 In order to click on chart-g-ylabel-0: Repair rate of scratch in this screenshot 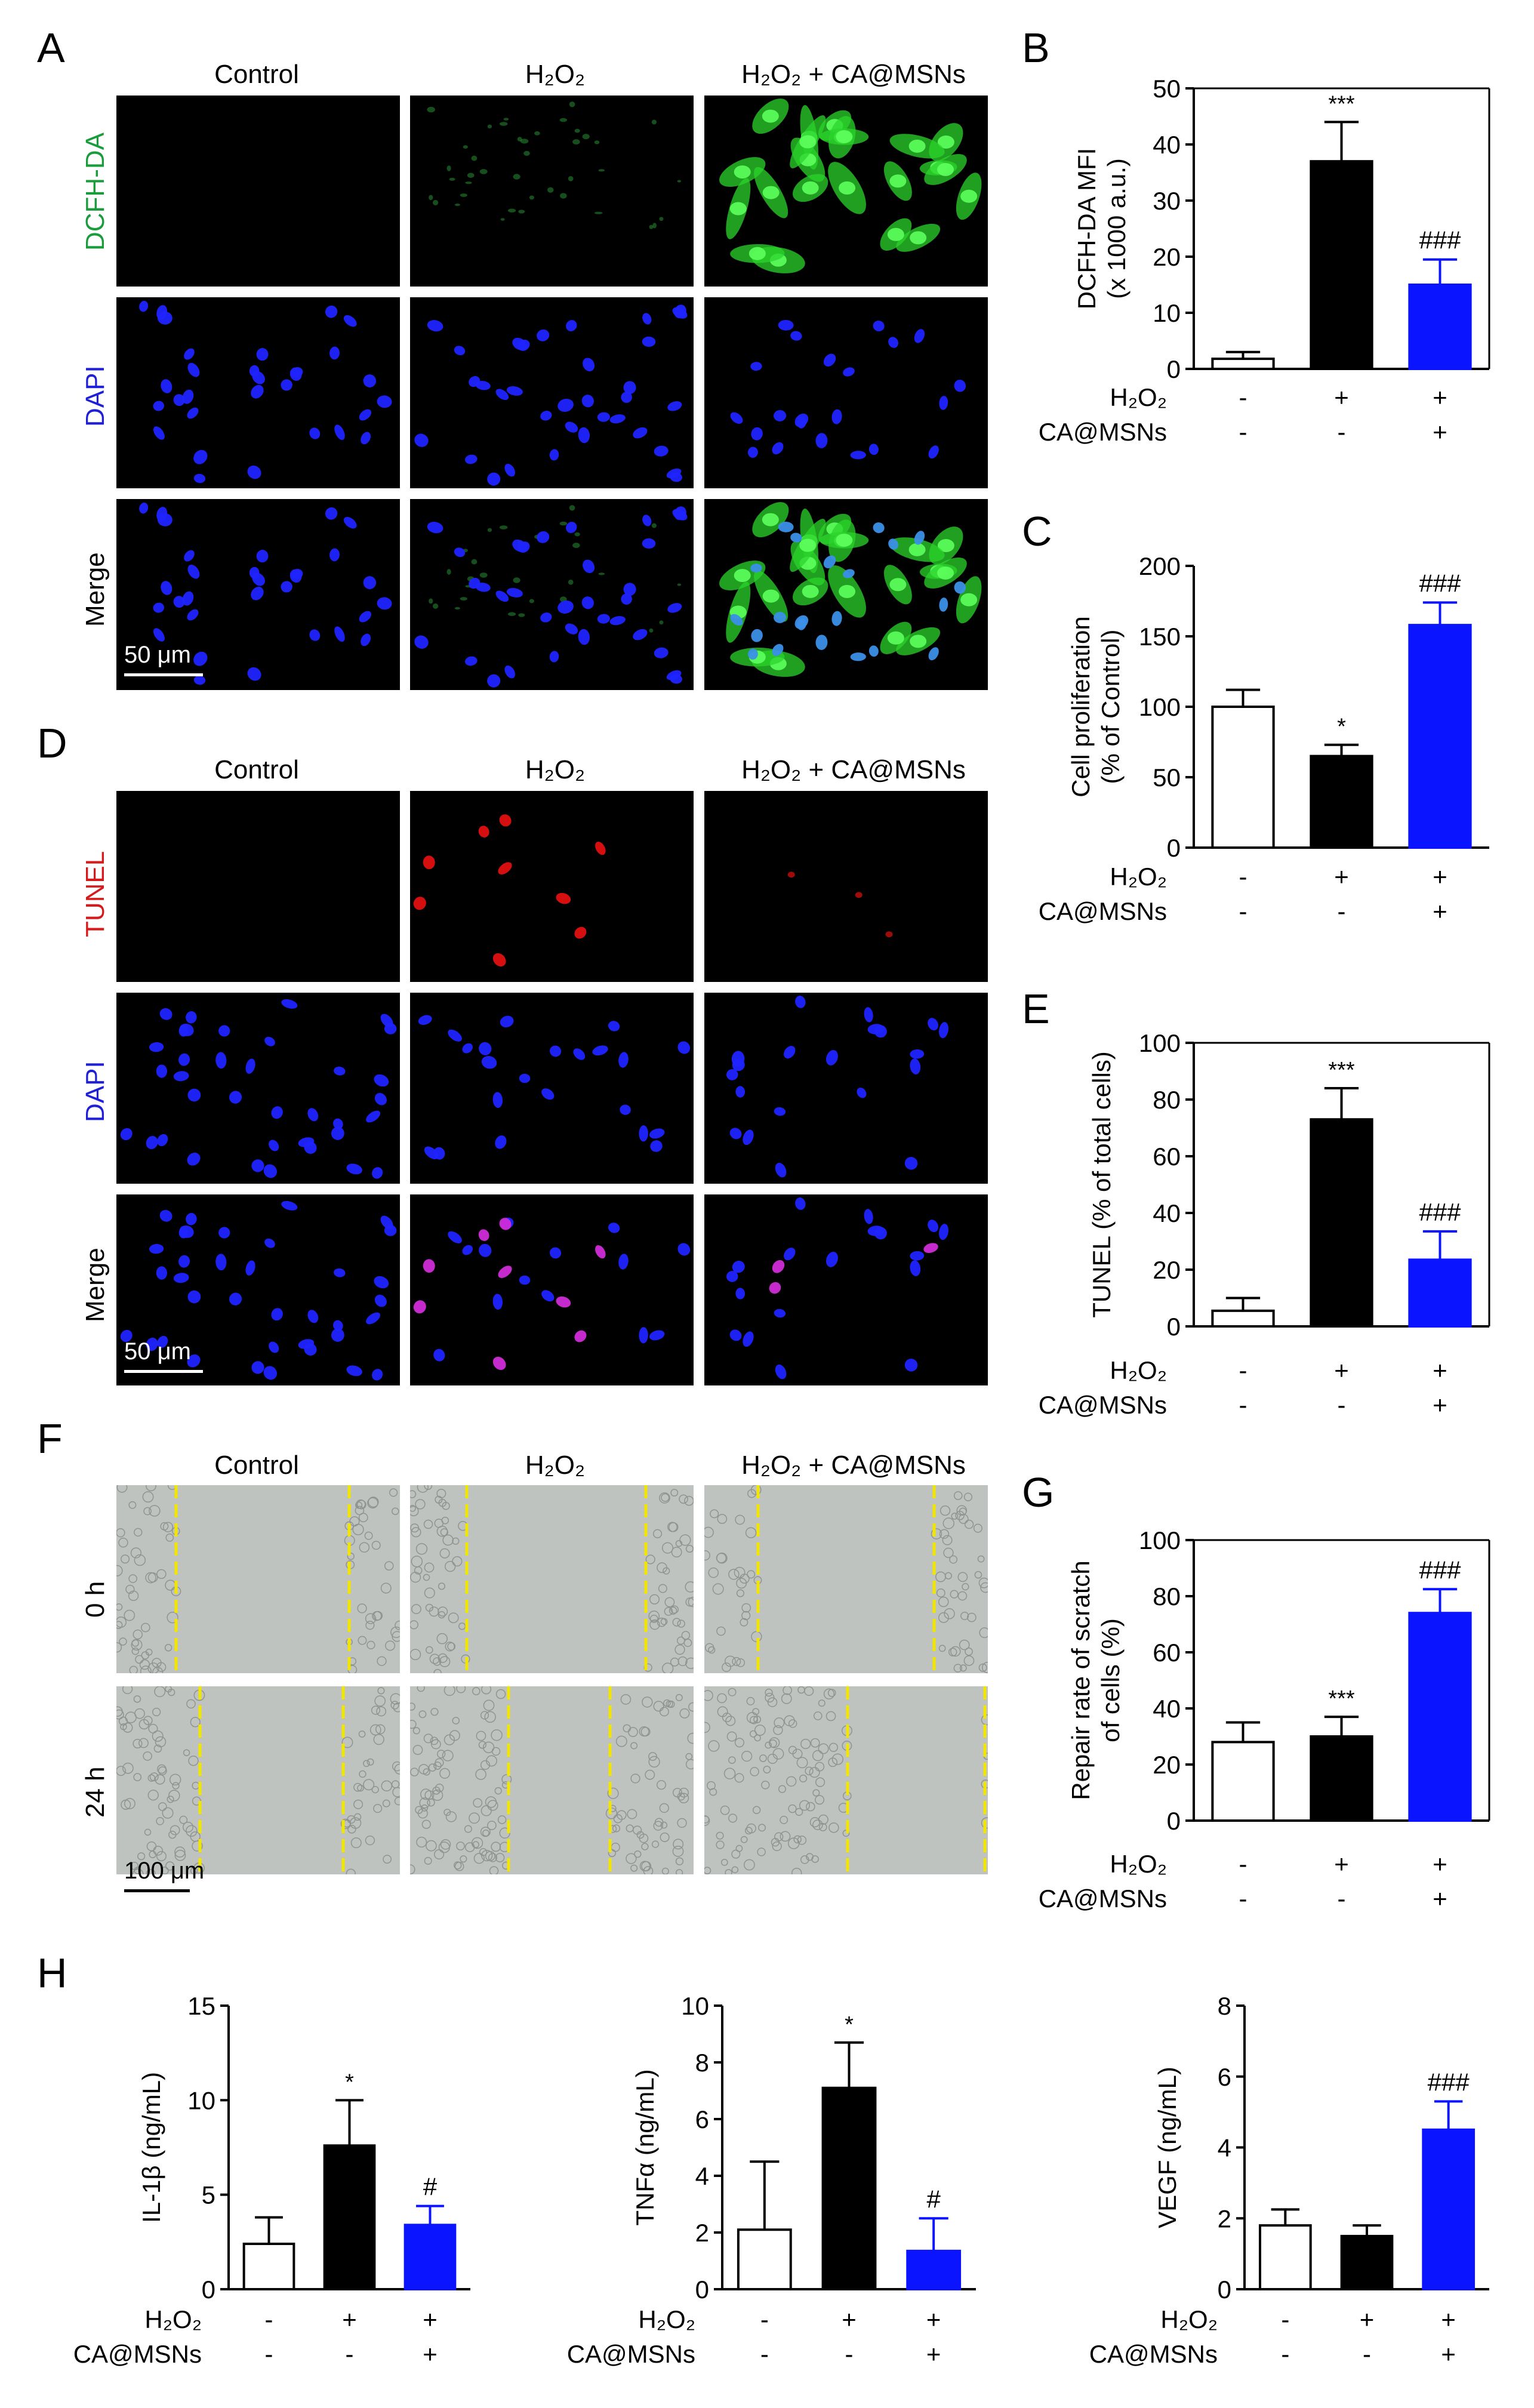, I will do `click(1081, 1680)`.